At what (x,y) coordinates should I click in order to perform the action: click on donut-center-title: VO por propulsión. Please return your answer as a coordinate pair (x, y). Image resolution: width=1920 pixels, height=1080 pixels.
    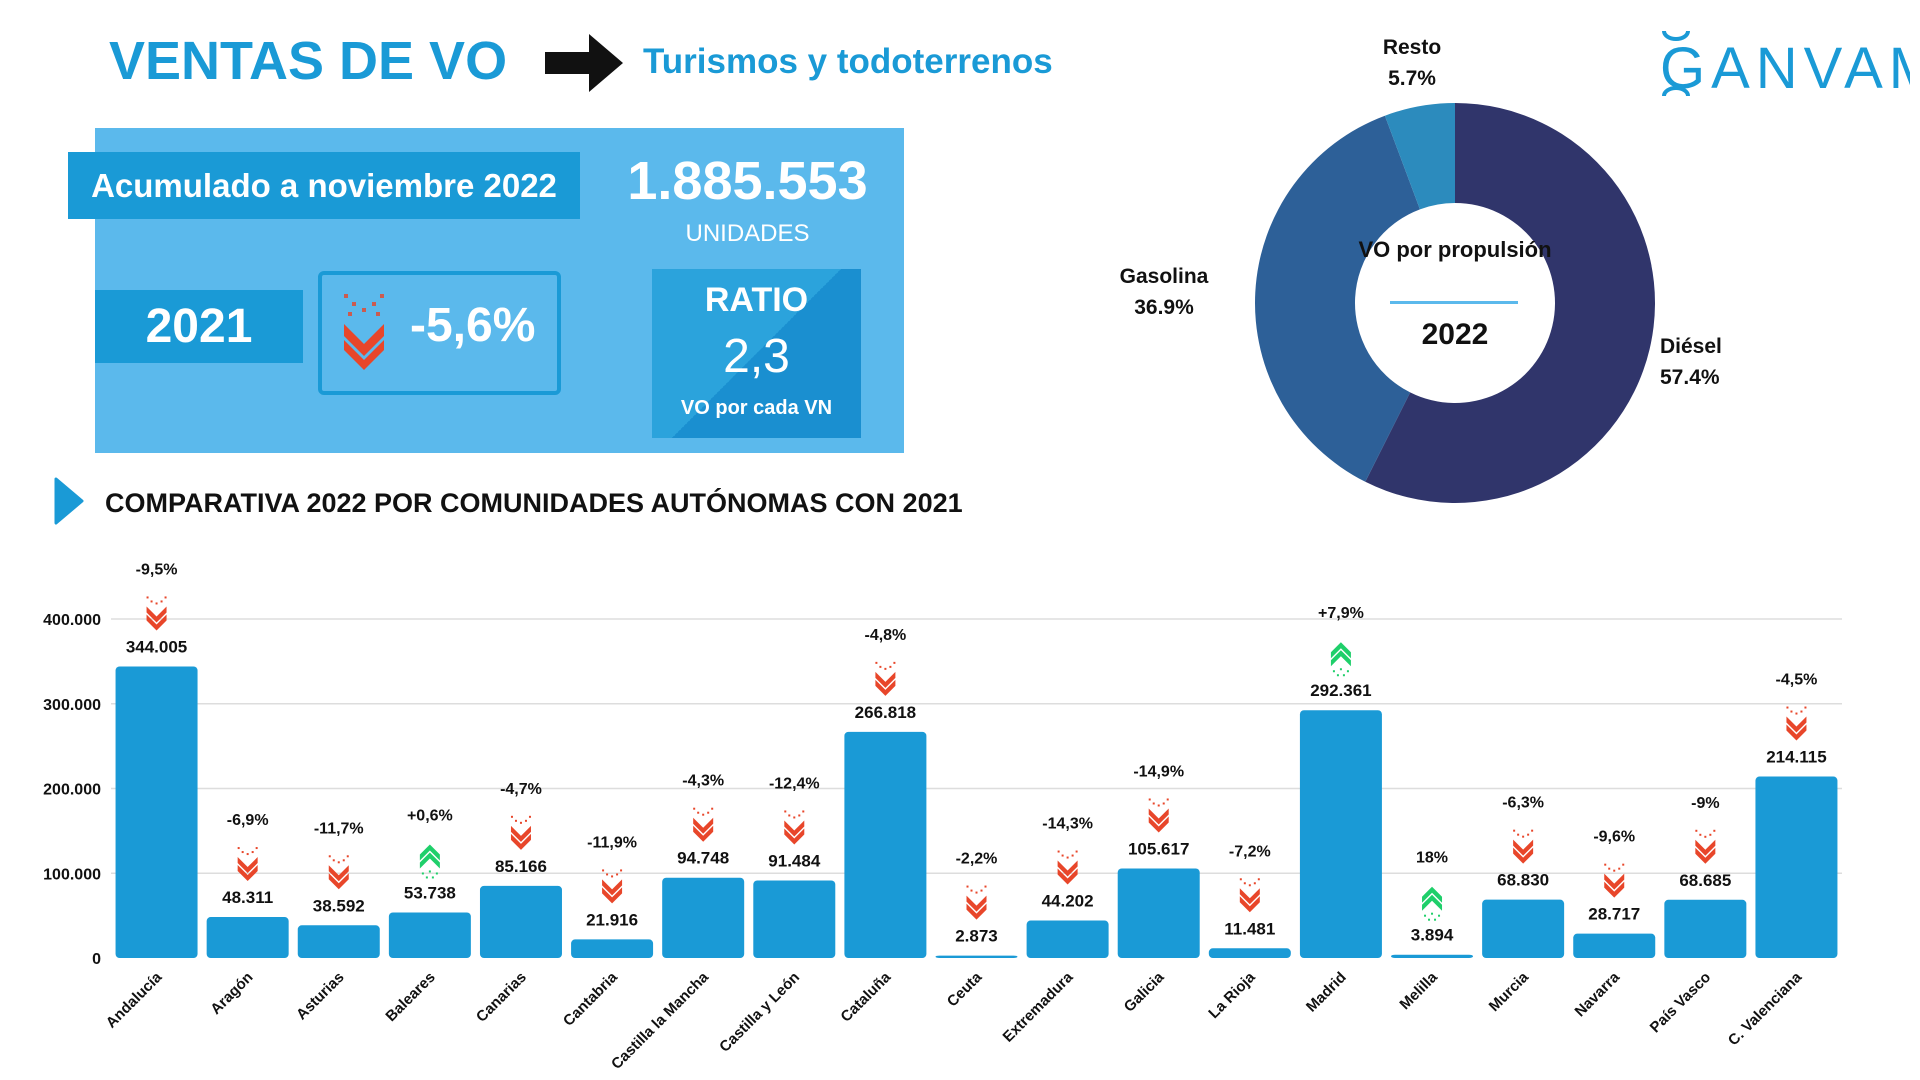
    Looking at the image, I should click on (1455, 249).